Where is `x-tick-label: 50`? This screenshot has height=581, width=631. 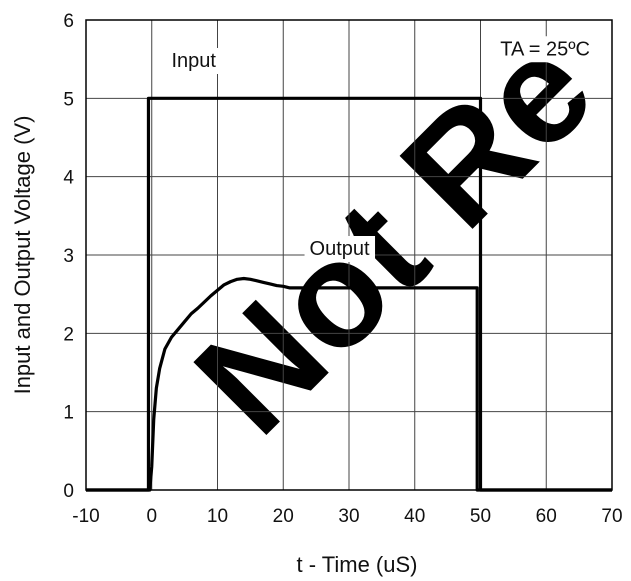 x-tick-label: 50 is located at coordinates (480, 516).